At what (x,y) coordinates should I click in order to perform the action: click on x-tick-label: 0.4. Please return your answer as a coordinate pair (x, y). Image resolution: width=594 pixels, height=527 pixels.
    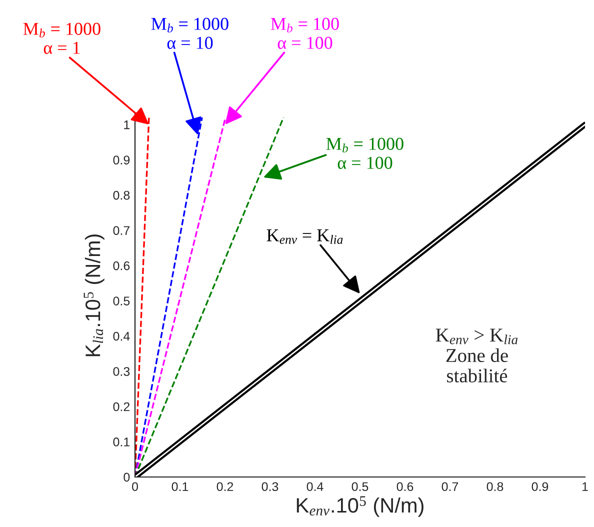
    Looking at the image, I should click on (315, 487).